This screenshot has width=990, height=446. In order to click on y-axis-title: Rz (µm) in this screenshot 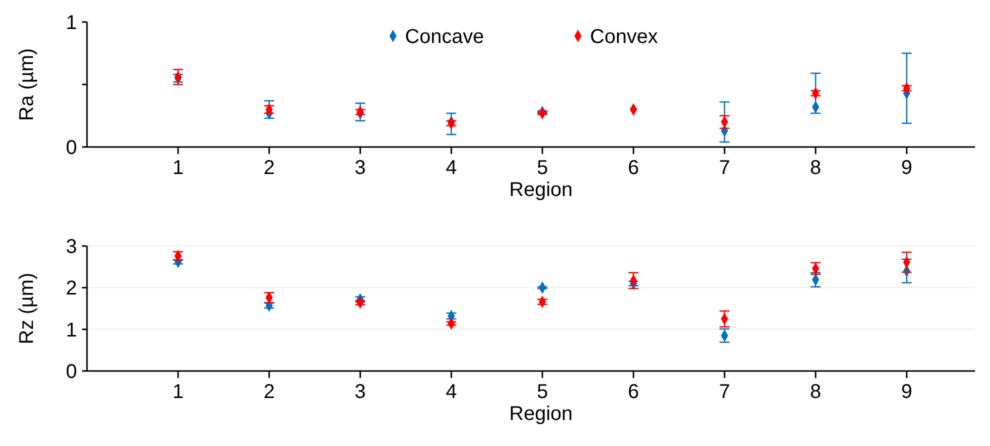, I will do `click(27, 308)`.